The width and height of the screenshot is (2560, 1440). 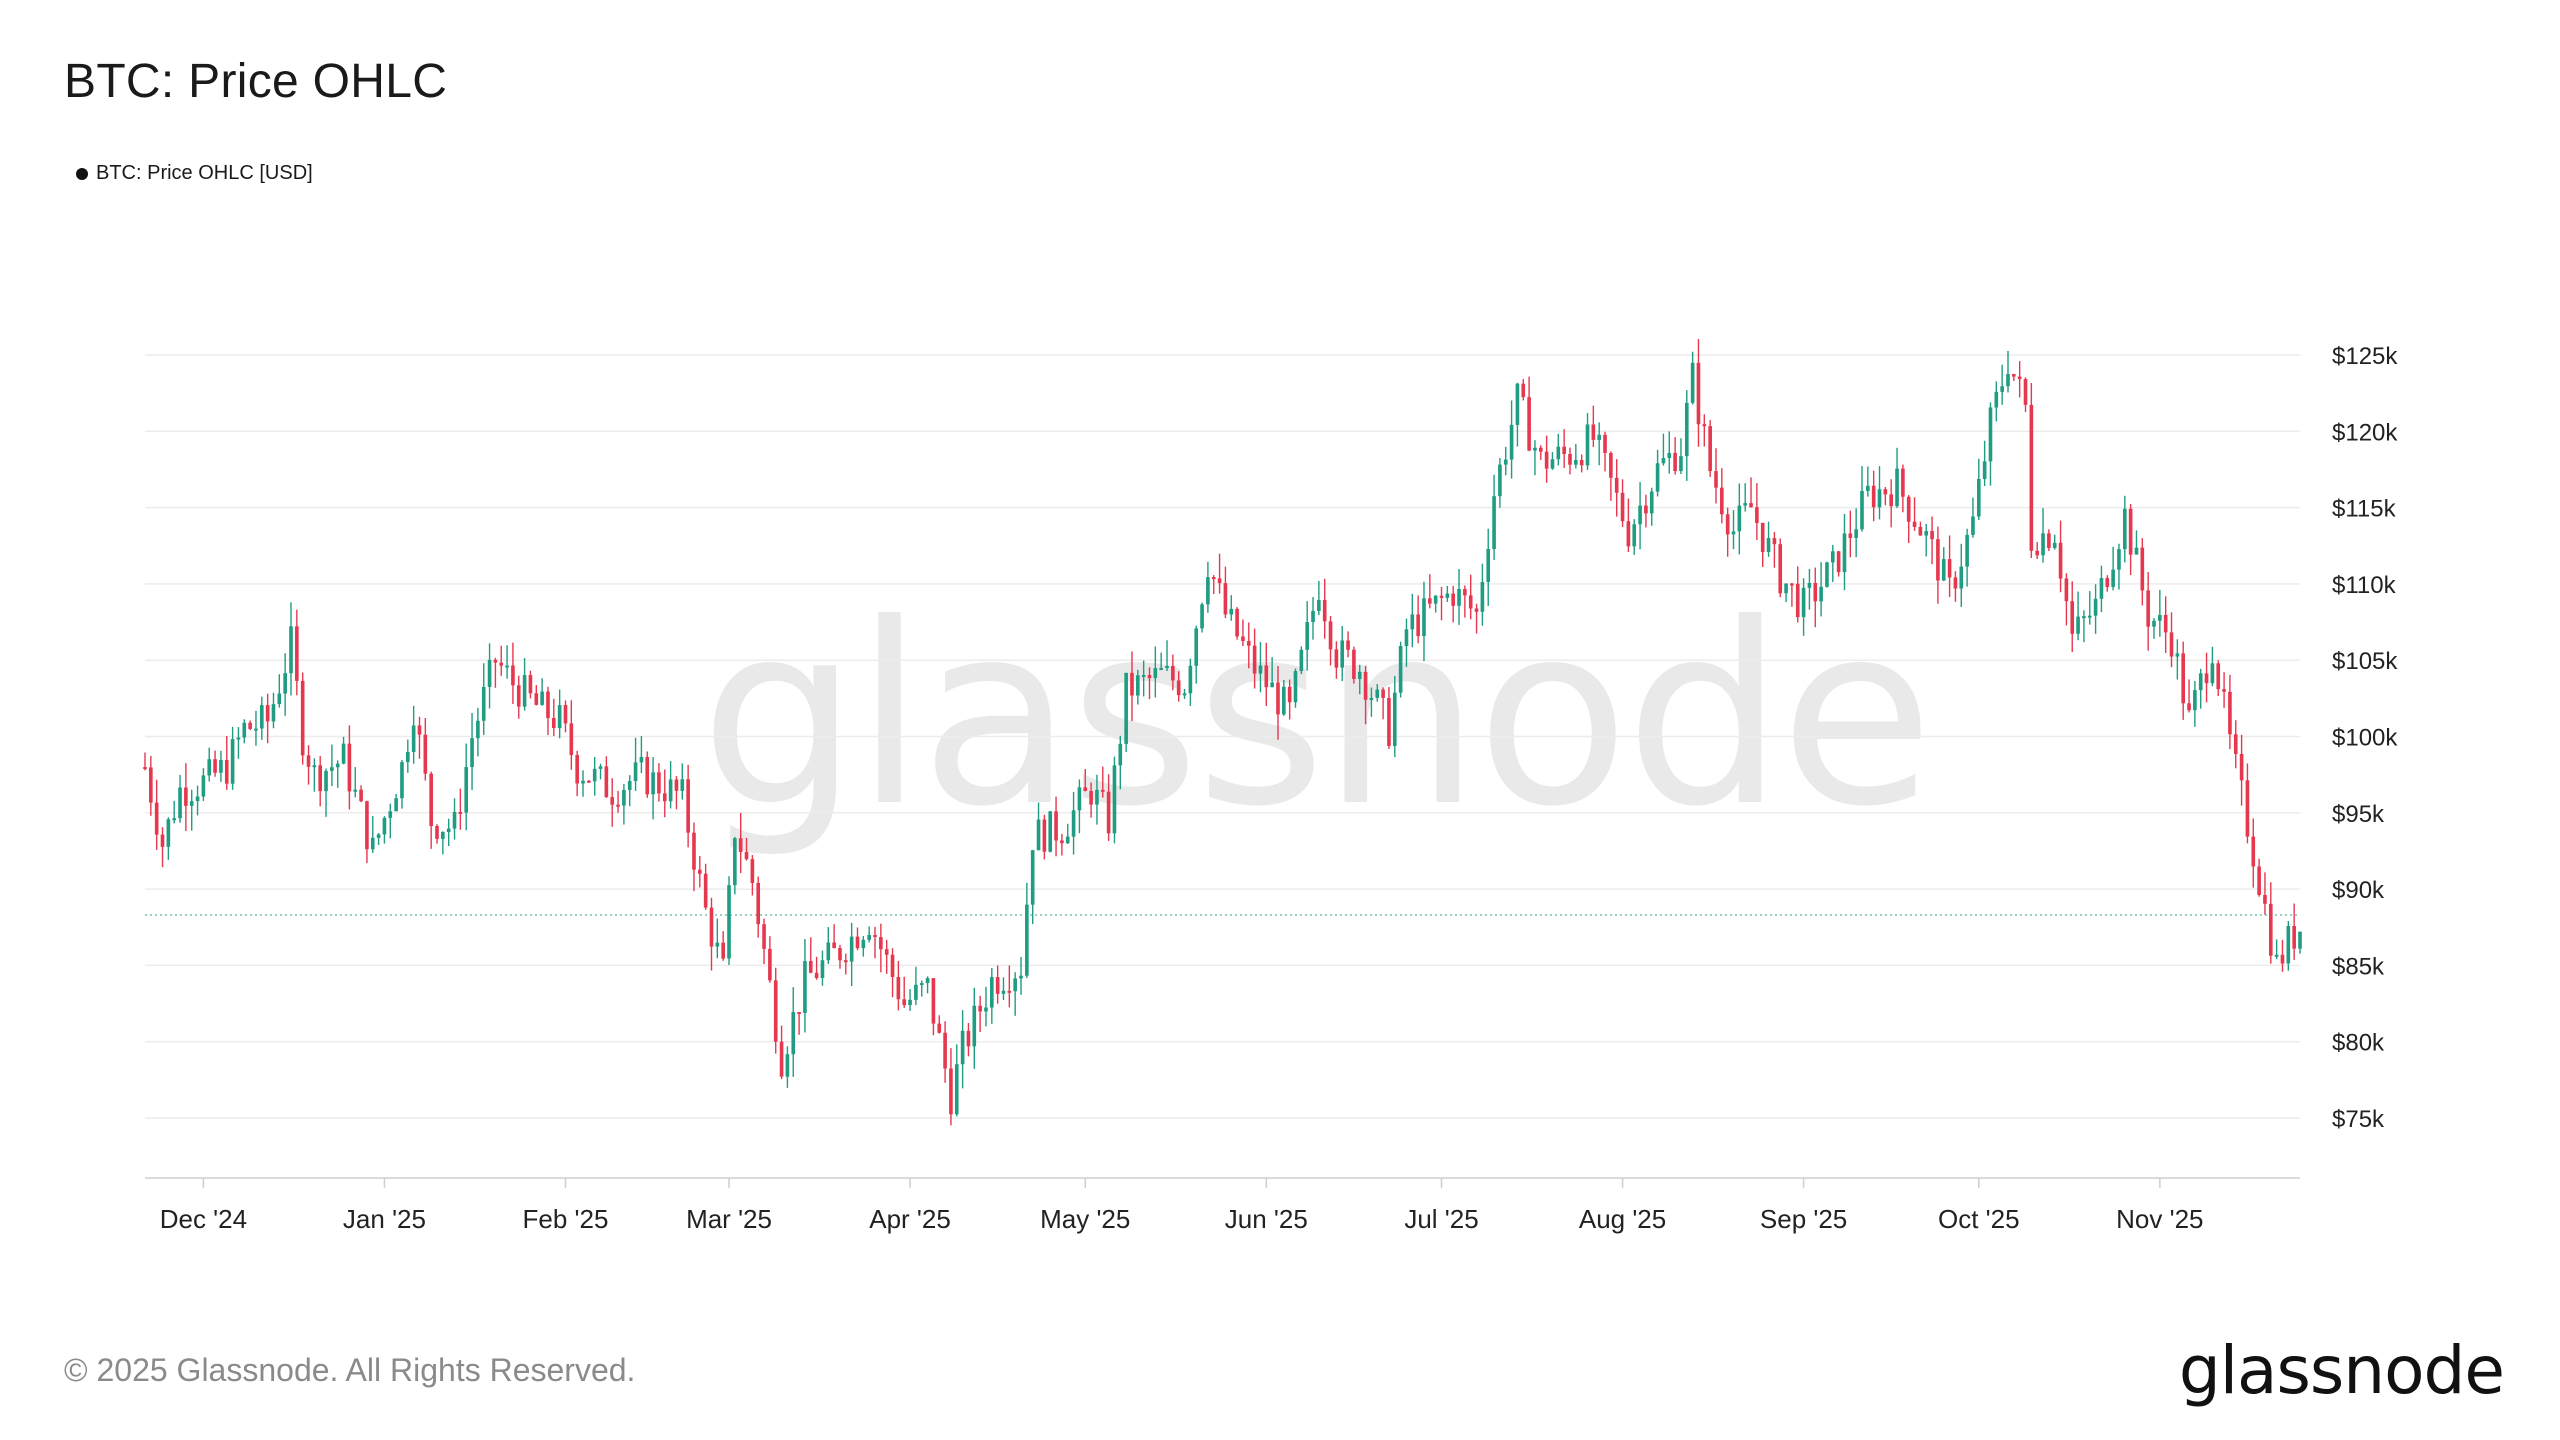 I want to click on legend-label: BTC: Price OHLC [USD], so click(x=204, y=173).